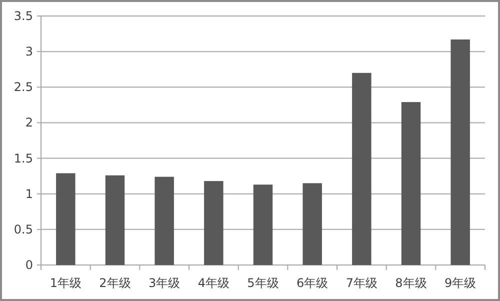 This screenshot has height=301, width=500. What do you see at coordinates (29, 51) in the screenshot?
I see `y-tick-label: 3` at bounding box center [29, 51].